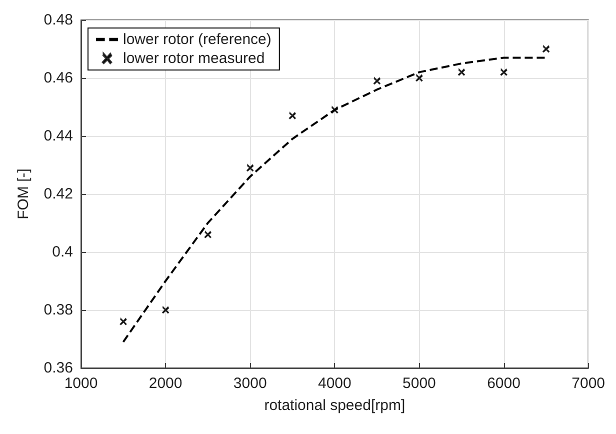 This screenshot has width=616, height=434. I want to click on y-tick-label: 0.46, so click(58, 78).